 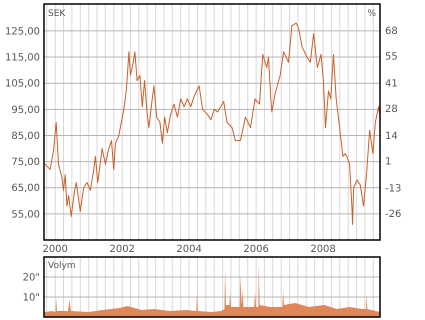 I want to click on y2-tick-label: 41, so click(x=391, y=84).